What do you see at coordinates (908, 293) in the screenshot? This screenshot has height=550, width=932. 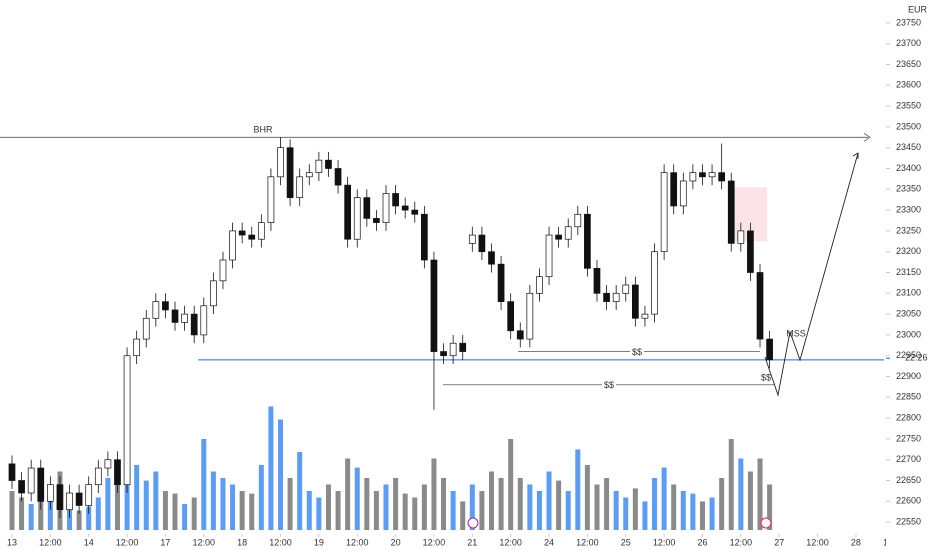 I see `y-tick-label: 23100` at bounding box center [908, 293].